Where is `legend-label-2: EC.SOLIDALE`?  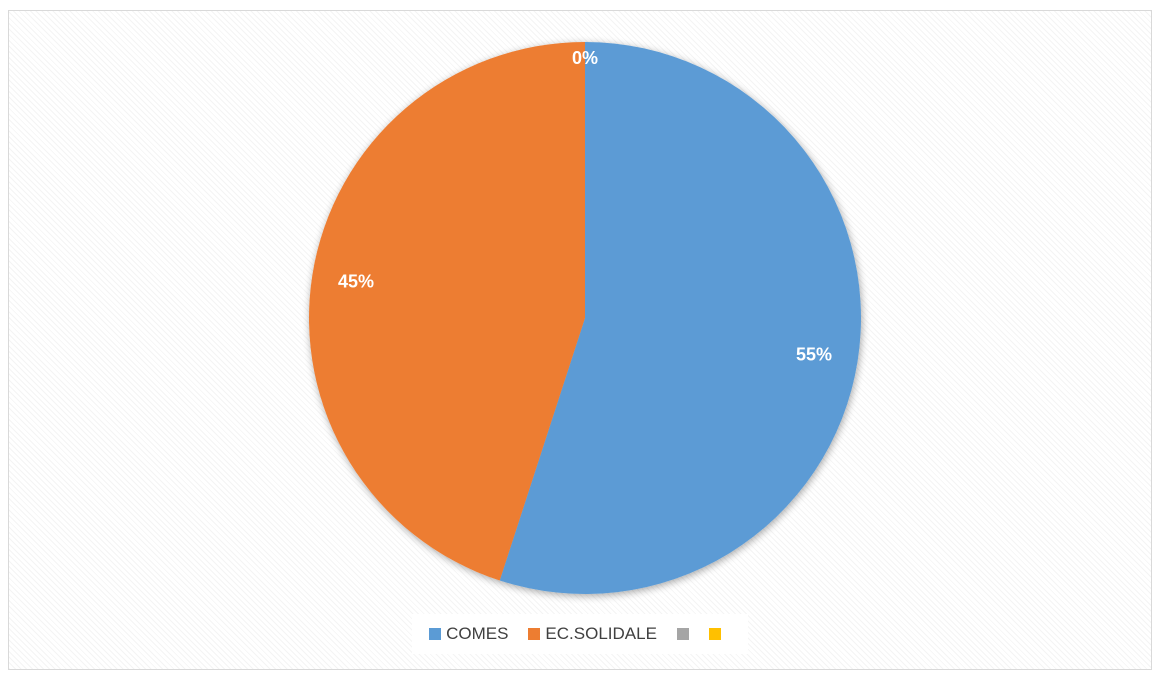
legend-label-2: EC.SOLIDALE is located at coordinates (601, 633).